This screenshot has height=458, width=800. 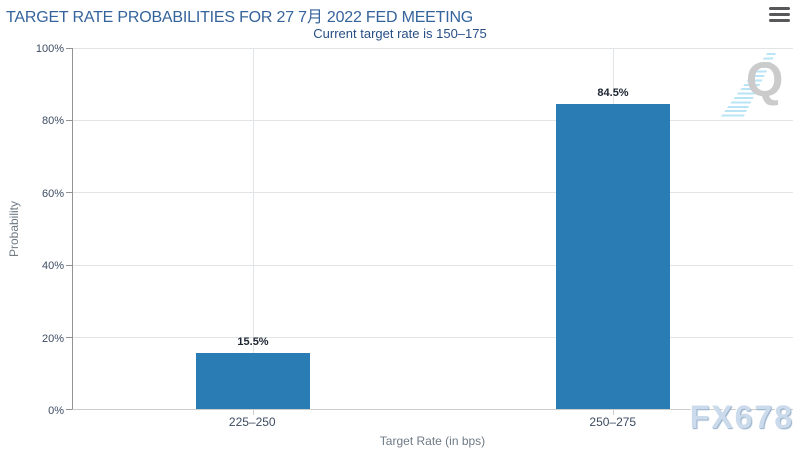 I want to click on quikstrike-logo-q-icon: Q, so click(x=765, y=80).